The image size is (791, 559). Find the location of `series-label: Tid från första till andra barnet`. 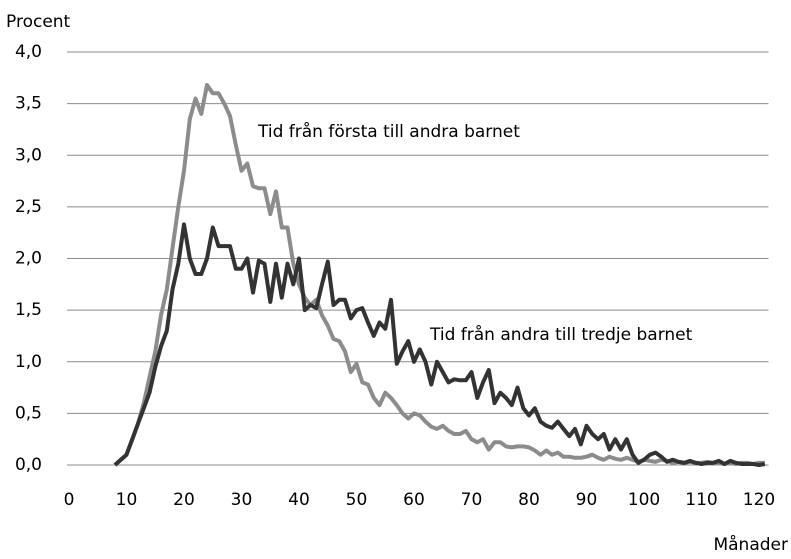

series-label: Tid från första till andra barnet is located at coordinates (388, 131).